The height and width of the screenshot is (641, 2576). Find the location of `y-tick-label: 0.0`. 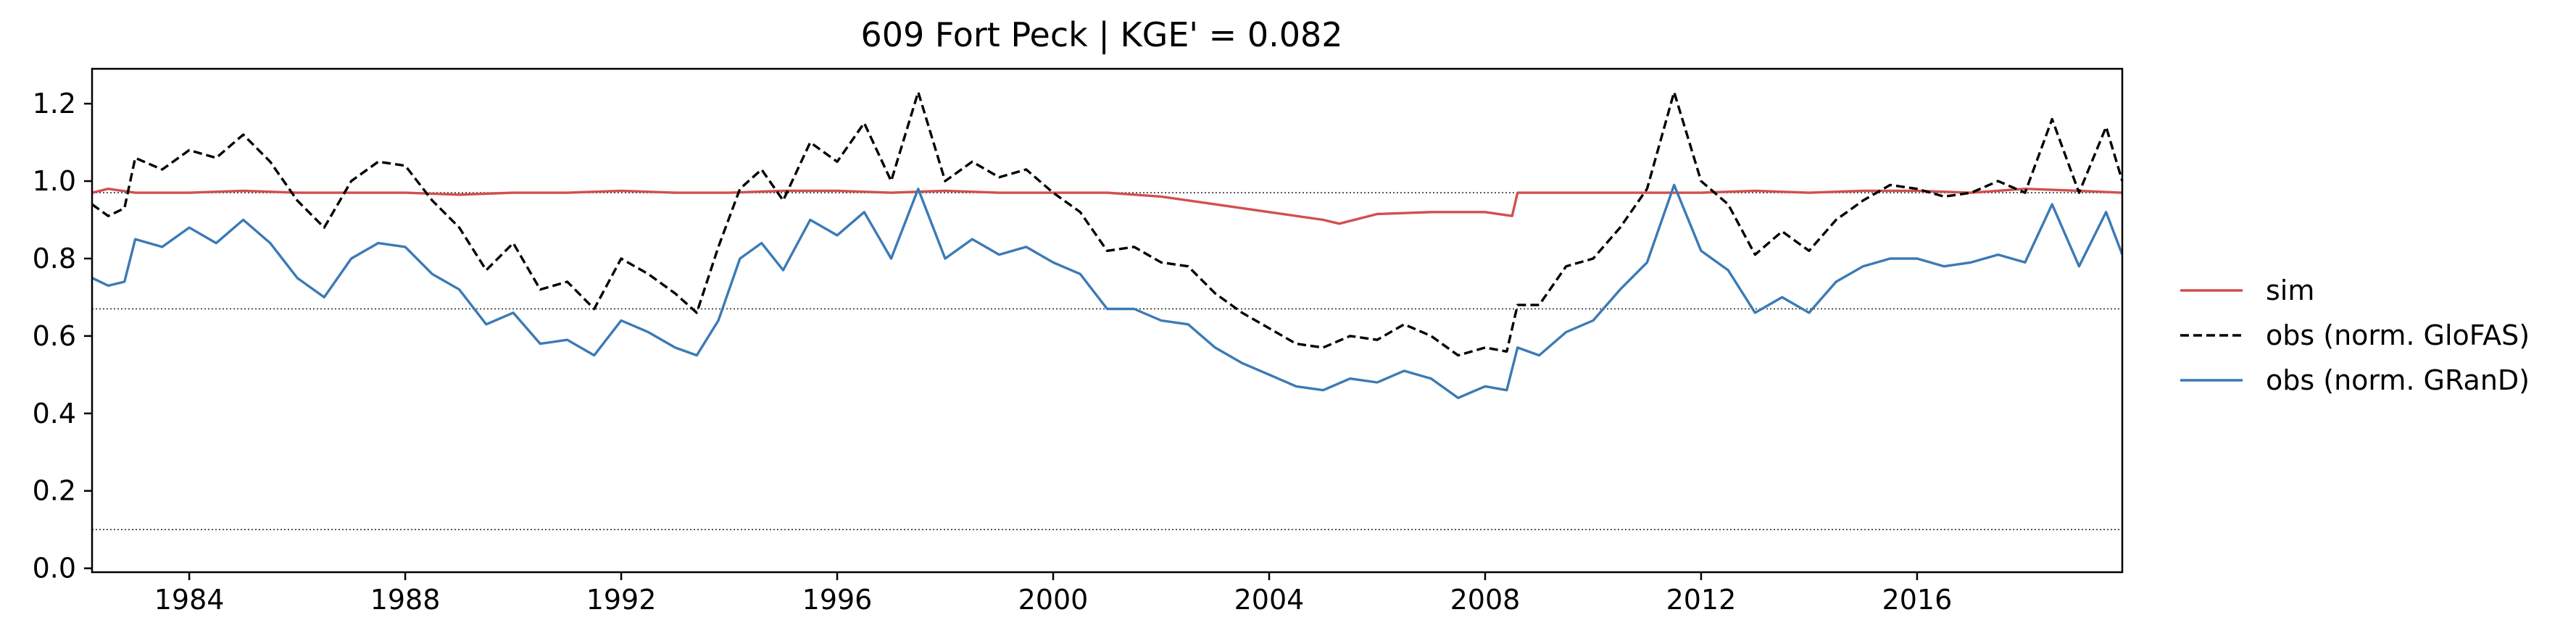

y-tick-label: 0.0 is located at coordinates (54, 569).